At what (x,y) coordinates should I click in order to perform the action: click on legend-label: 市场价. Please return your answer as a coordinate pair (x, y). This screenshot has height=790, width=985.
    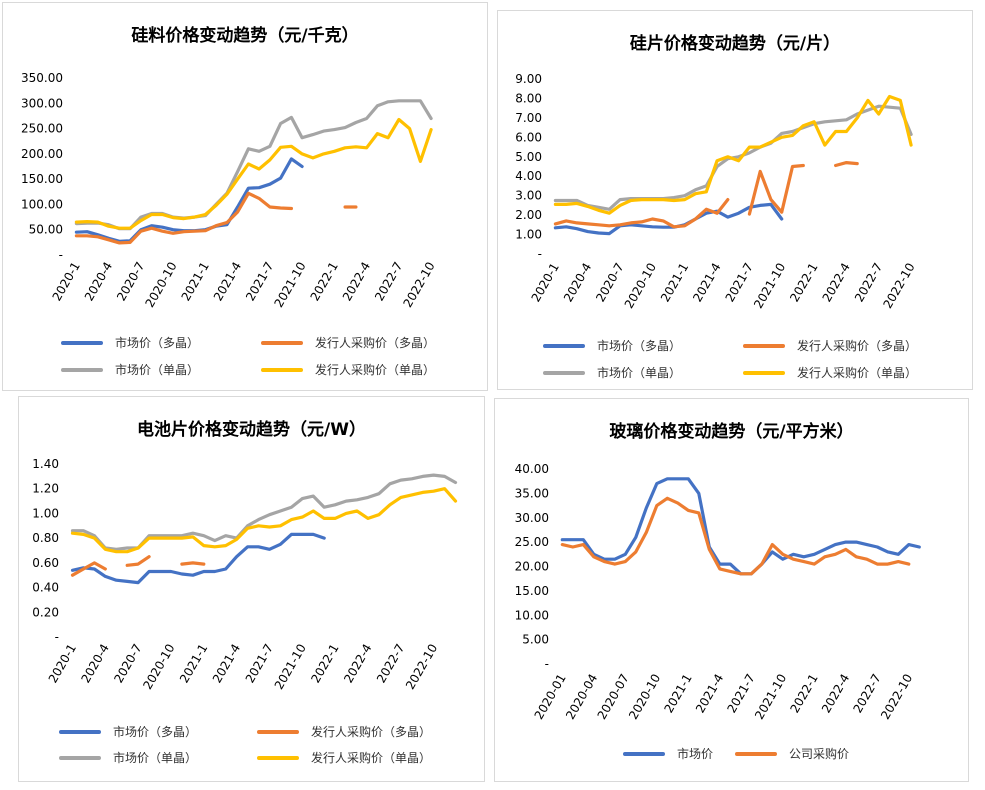
    Looking at the image, I should click on (695, 754).